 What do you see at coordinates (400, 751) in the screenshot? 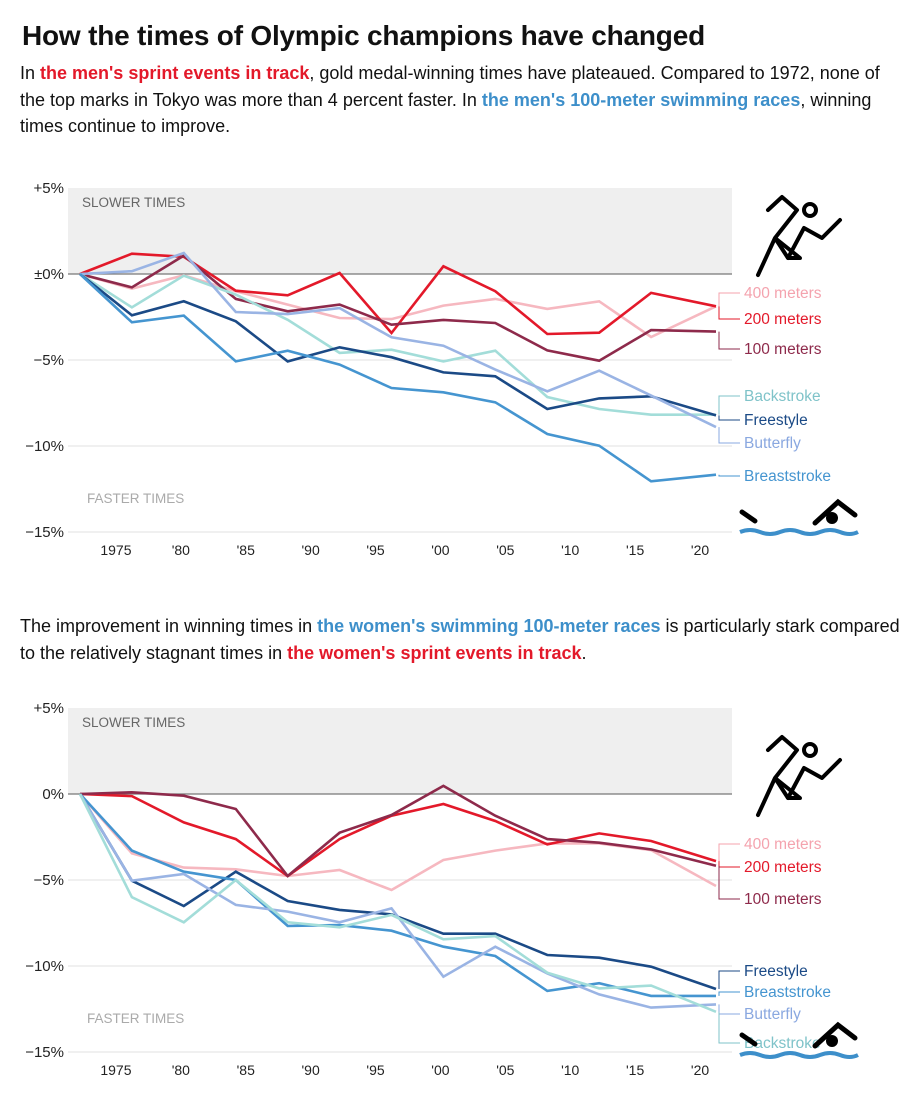
I see `slower-times-band` at bounding box center [400, 751].